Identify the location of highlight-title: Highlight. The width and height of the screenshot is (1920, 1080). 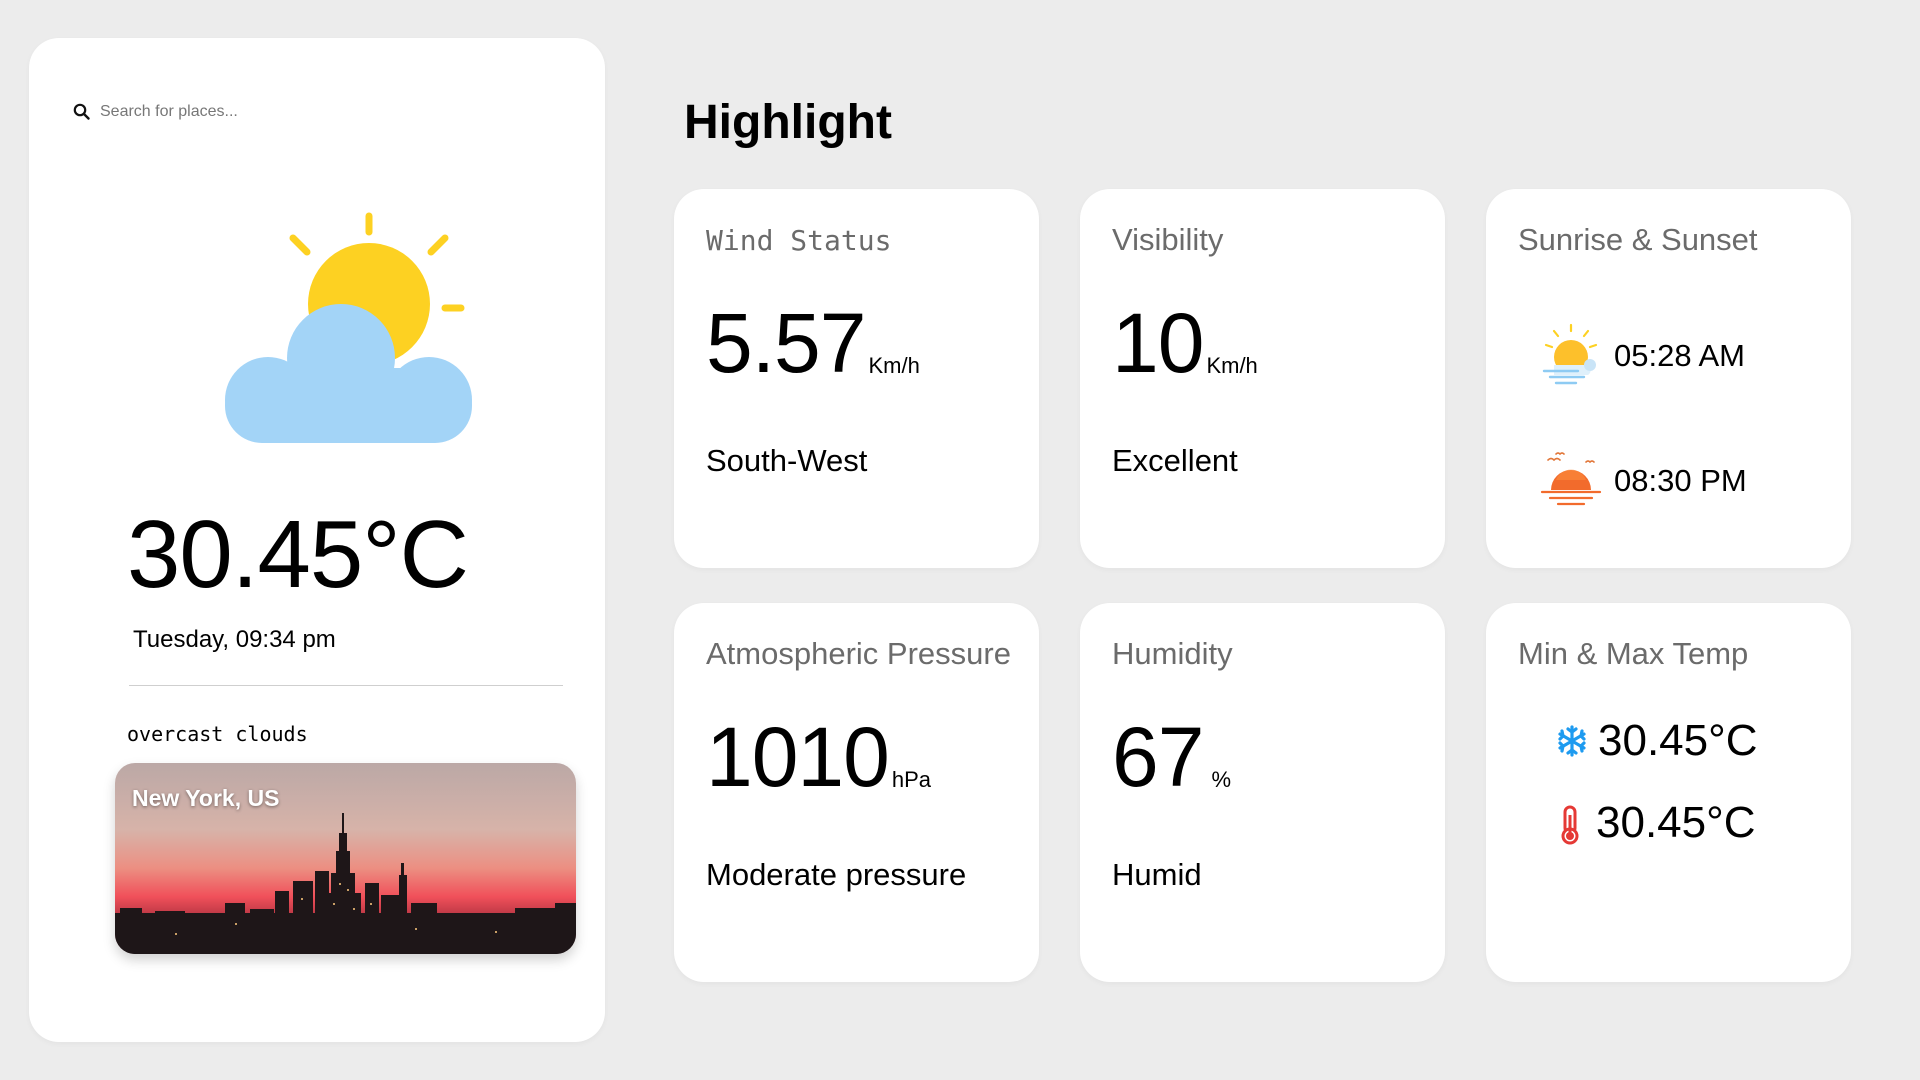
(788, 122).